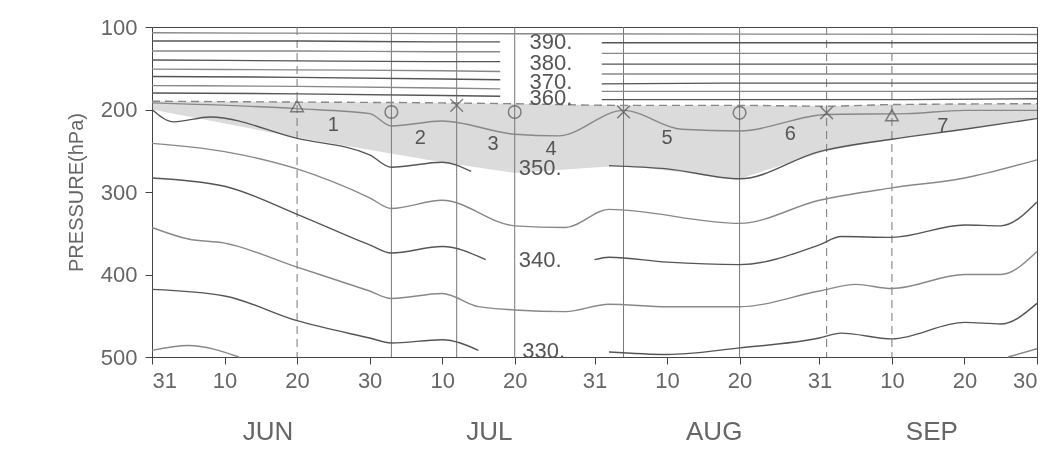 Image resolution: width=1060 pixels, height=458 pixels. What do you see at coordinates (119, 357) in the screenshot?
I see `y-tick-label: 500` at bounding box center [119, 357].